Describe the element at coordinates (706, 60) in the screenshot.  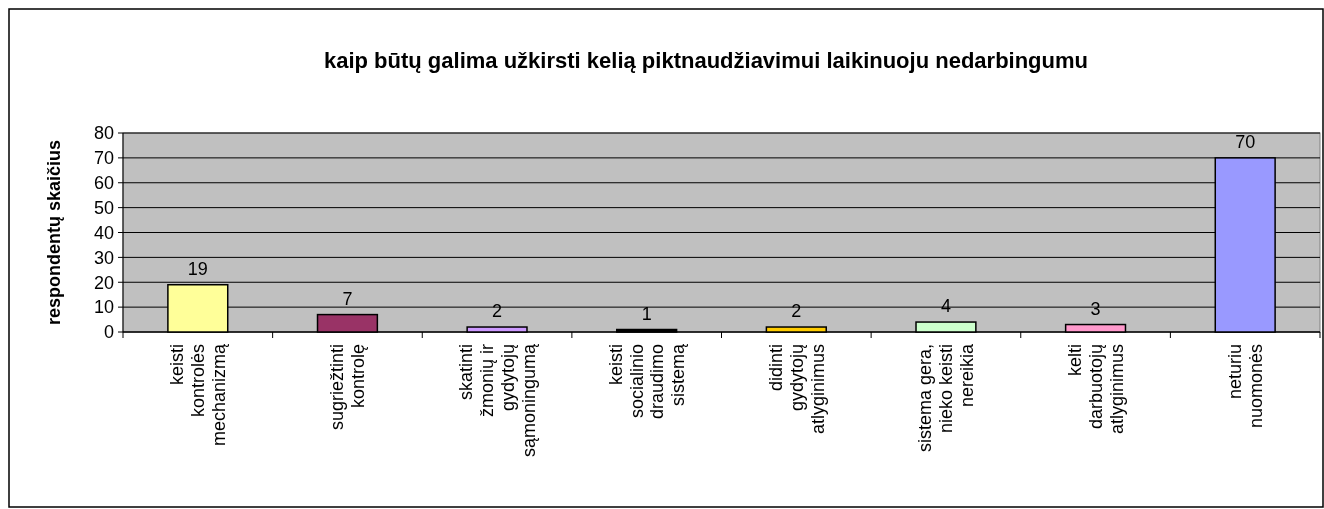
I see `chart-title: kaip būtų galima užkirsti kelią piktnaudžiavimui laikinuoju nedarbingumu` at that location.